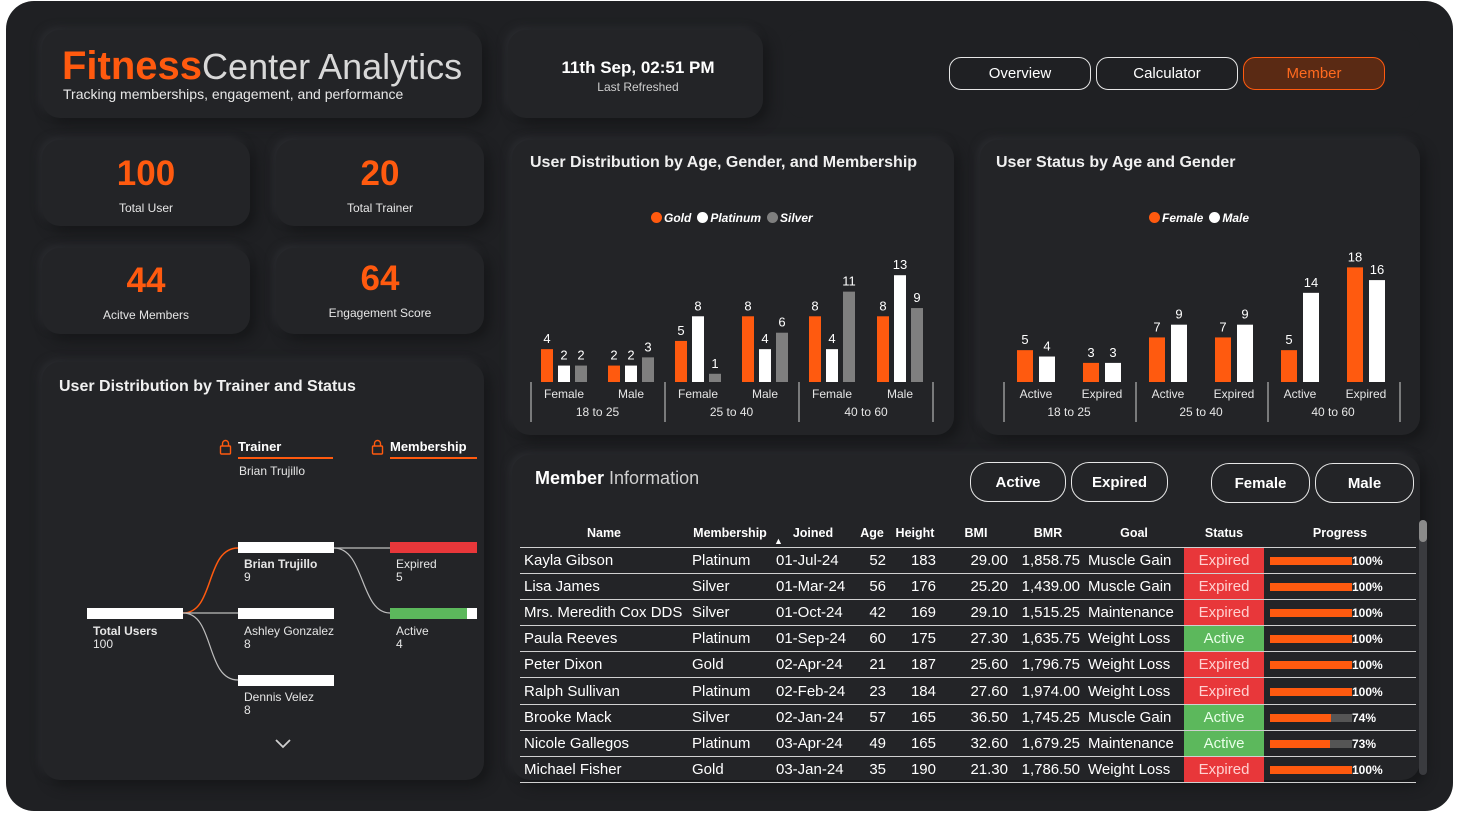  What do you see at coordinates (279, 703) in the screenshot?
I see `tree-node-trainer: Dennis Velez 8` at bounding box center [279, 703].